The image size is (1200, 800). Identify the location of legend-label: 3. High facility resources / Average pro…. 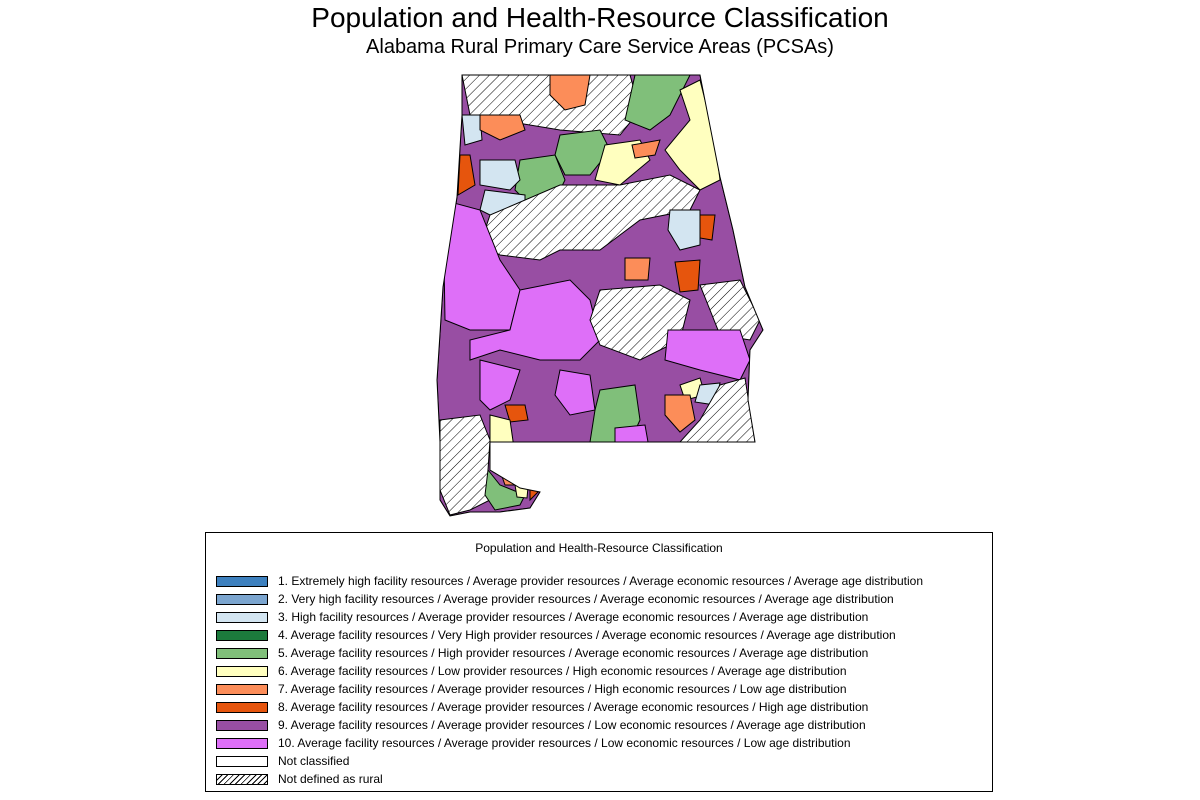
(573, 617).